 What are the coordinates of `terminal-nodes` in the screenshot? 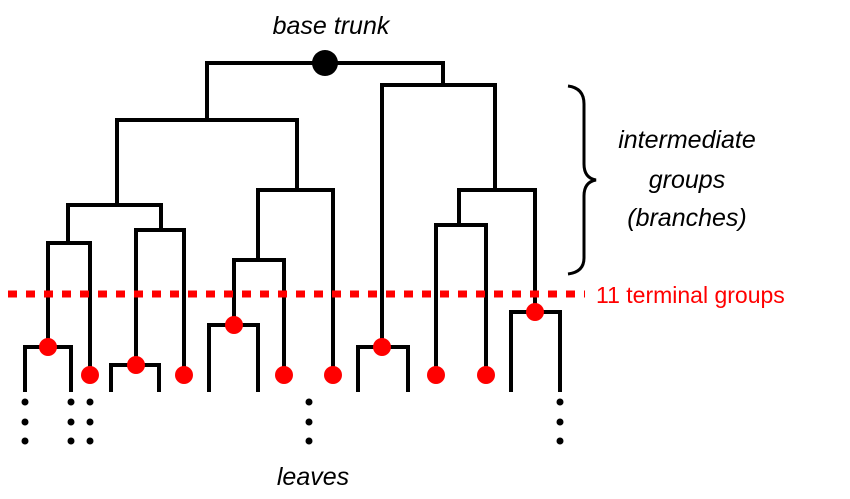 It's located at (291, 343).